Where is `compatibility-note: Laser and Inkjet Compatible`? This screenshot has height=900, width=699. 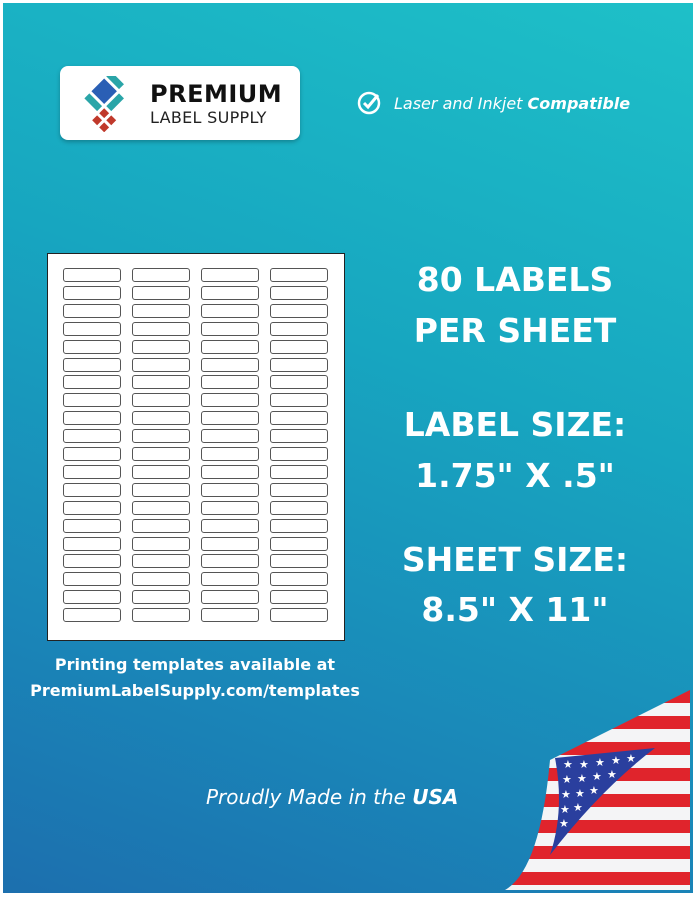
compatibility-note: Laser and Inkjet Compatible is located at coordinates (493, 103).